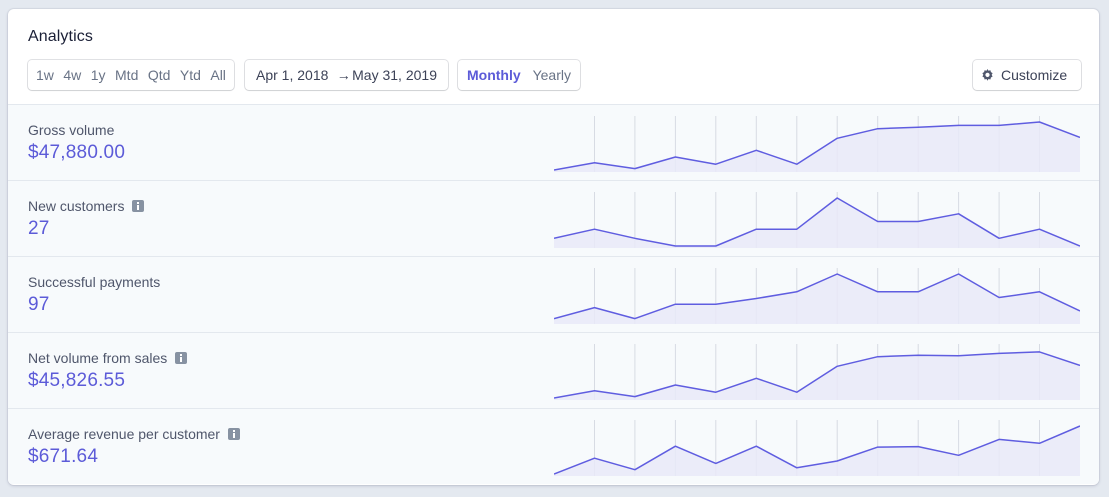 The width and height of the screenshot is (1109, 497). I want to click on metric-label-text: Net volume from sales, so click(98, 358).